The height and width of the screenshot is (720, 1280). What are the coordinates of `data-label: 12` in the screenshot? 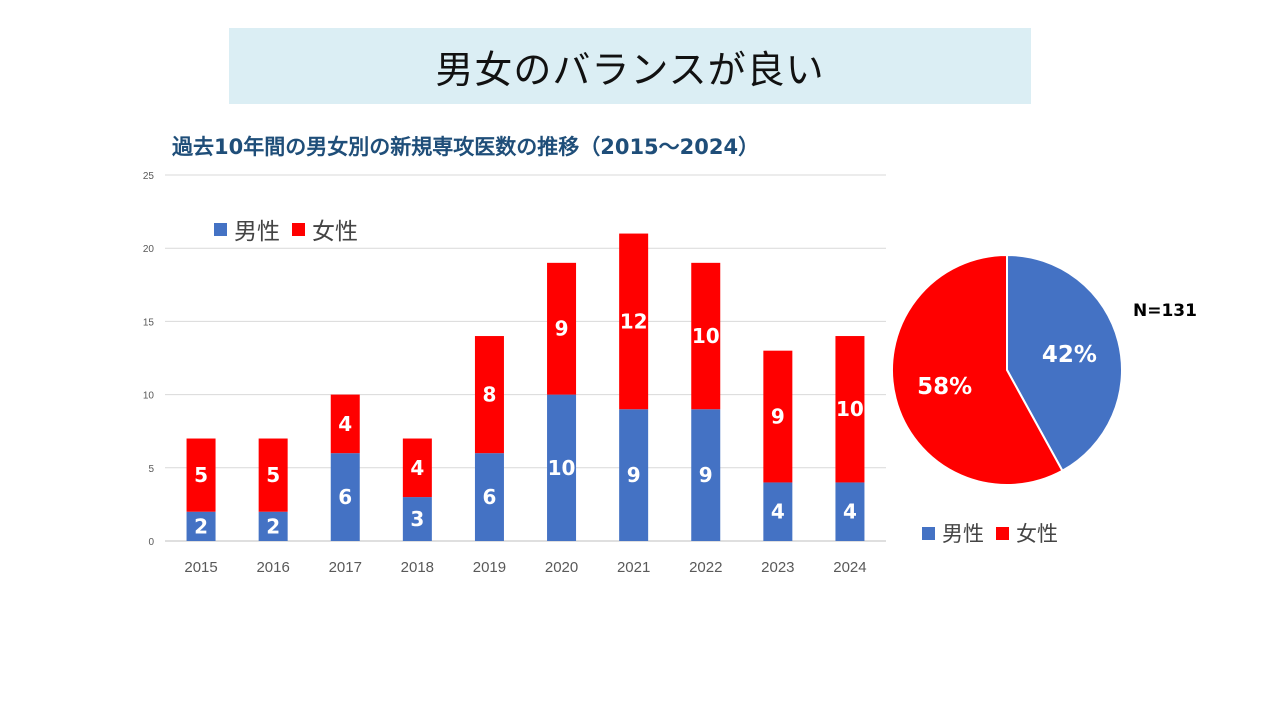 It's located at (634, 321).